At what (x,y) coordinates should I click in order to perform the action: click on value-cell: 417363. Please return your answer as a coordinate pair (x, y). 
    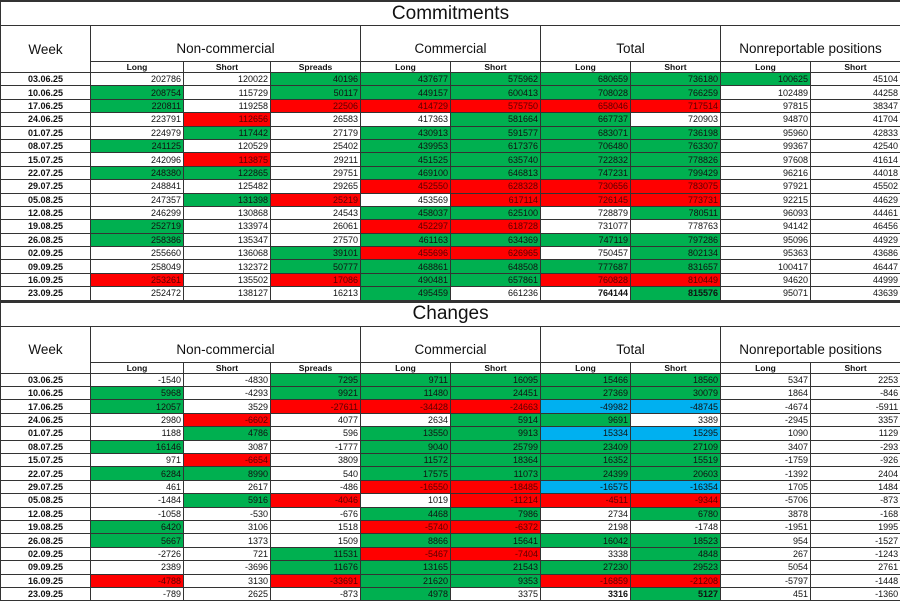
    Looking at the image, I should click on (406, 119).